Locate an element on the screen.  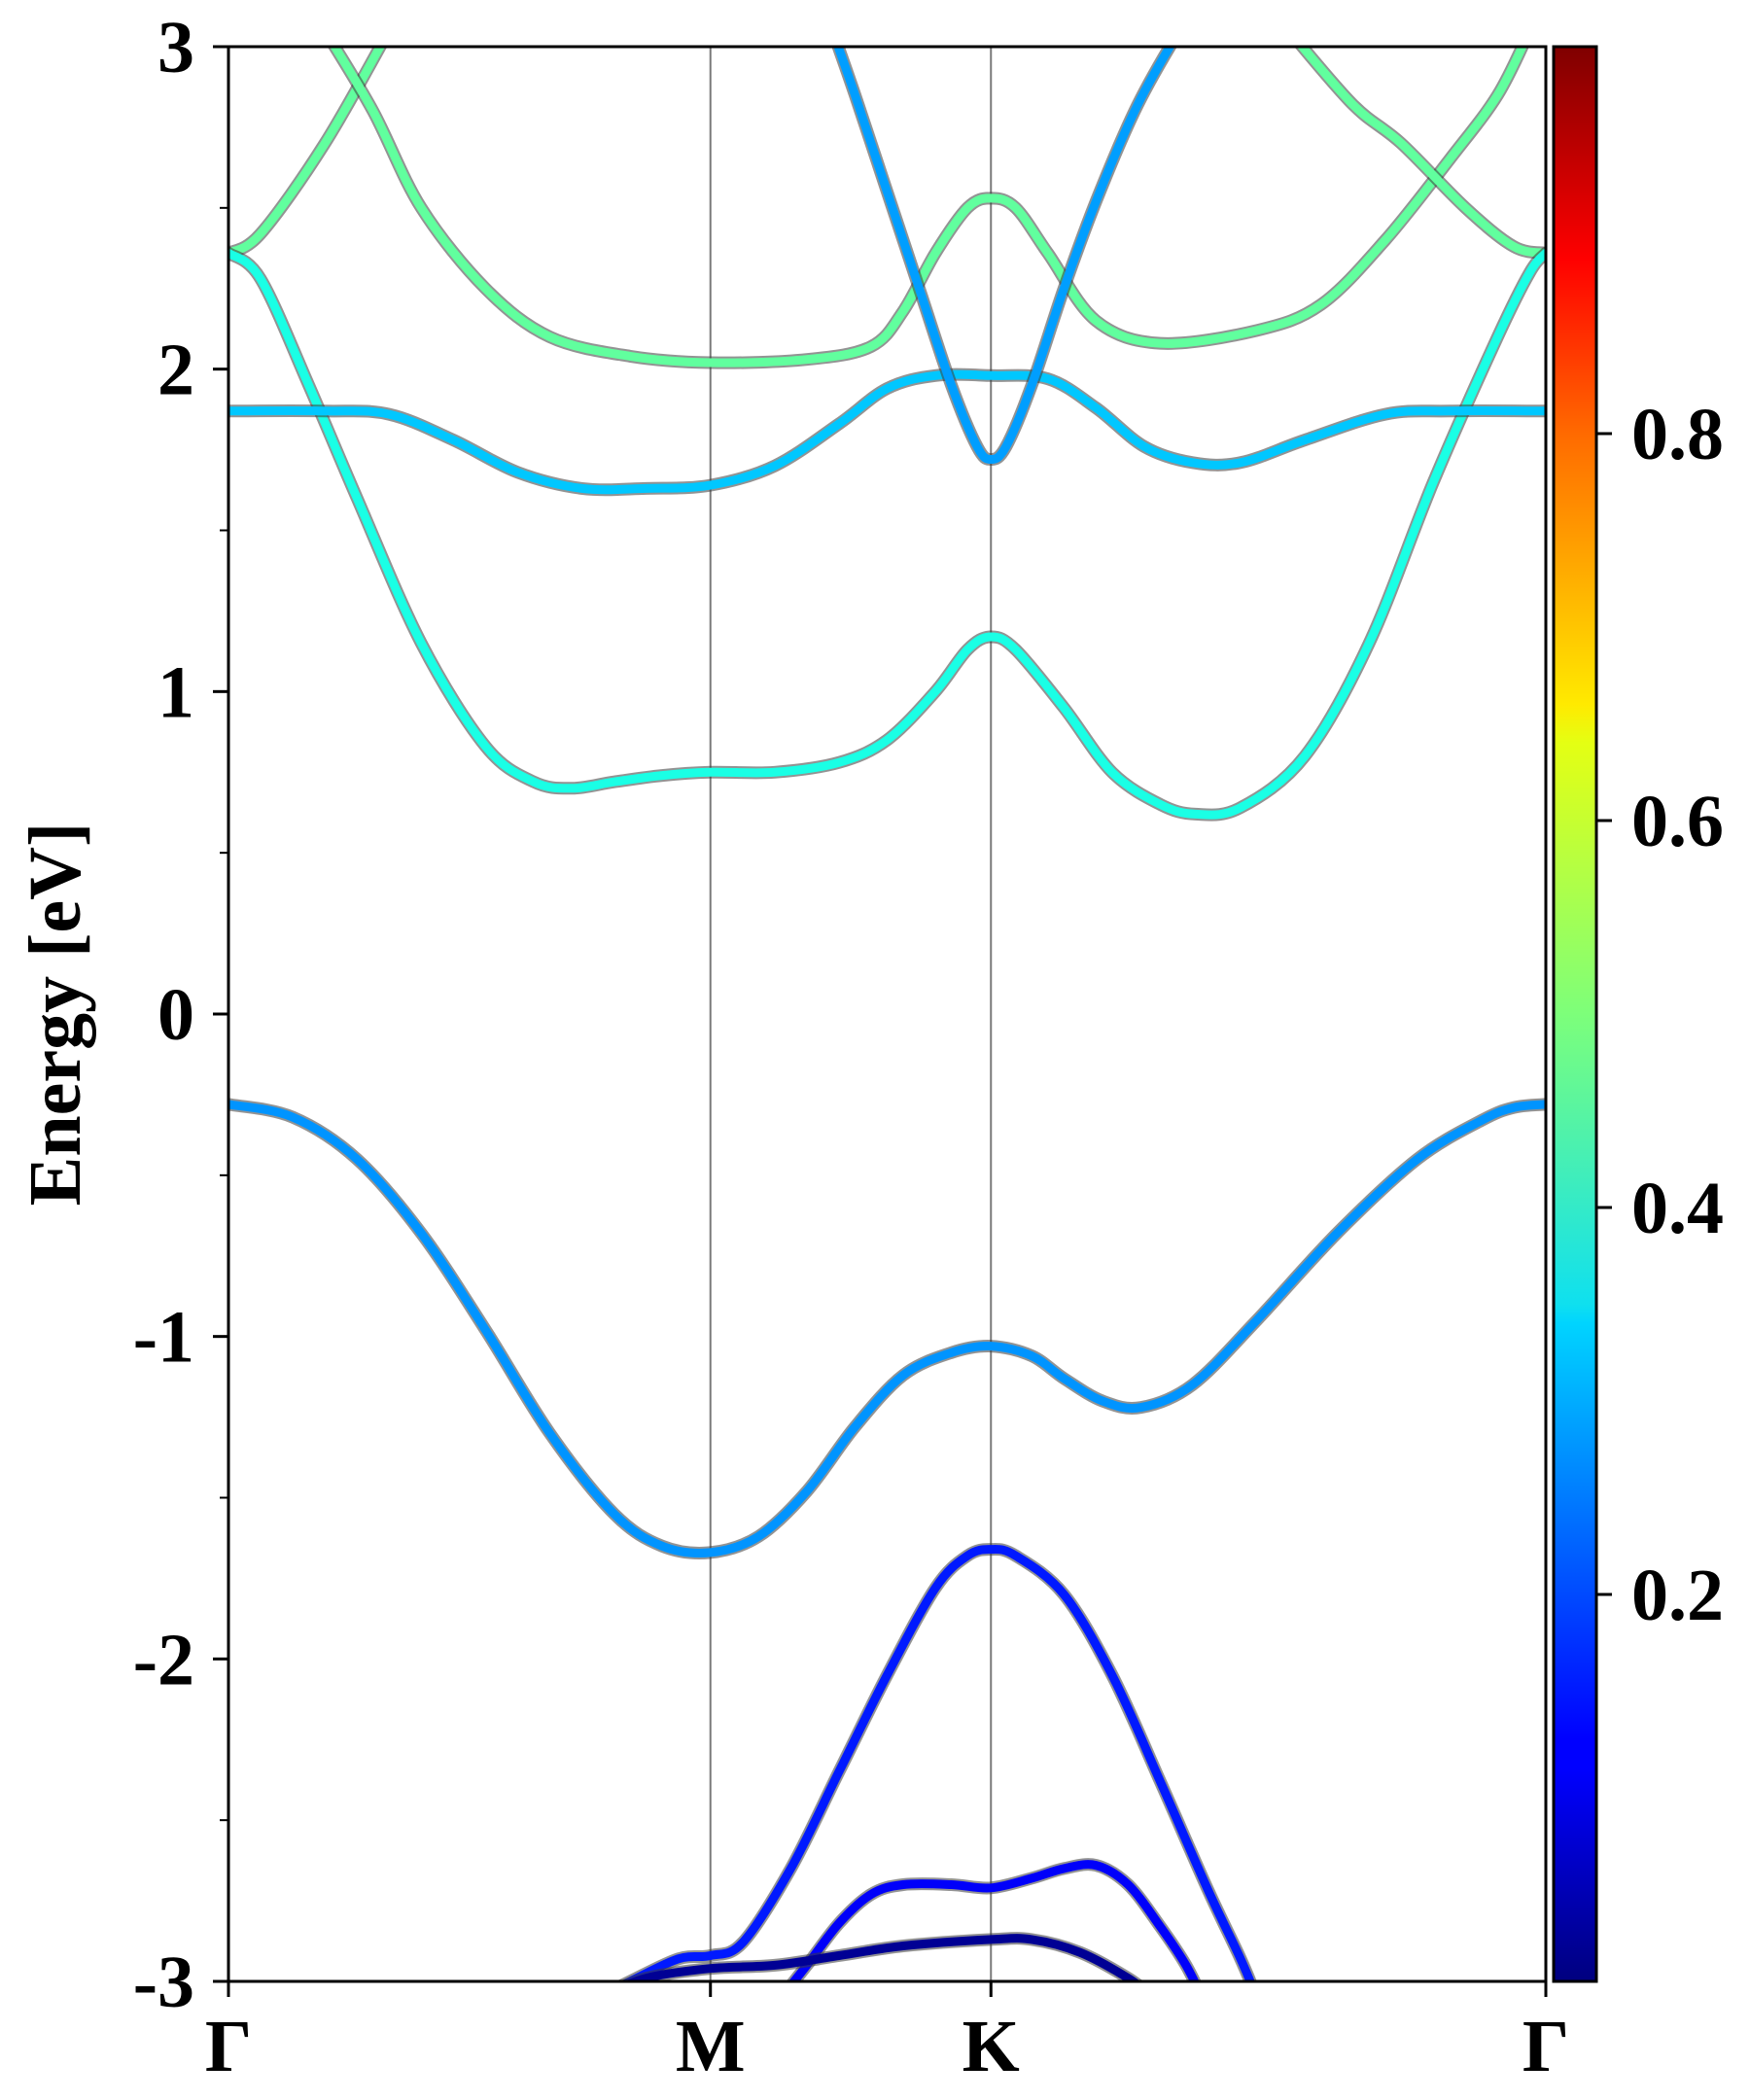
x-tick-label-3: Γ is located at coordinates (1545, 2046).